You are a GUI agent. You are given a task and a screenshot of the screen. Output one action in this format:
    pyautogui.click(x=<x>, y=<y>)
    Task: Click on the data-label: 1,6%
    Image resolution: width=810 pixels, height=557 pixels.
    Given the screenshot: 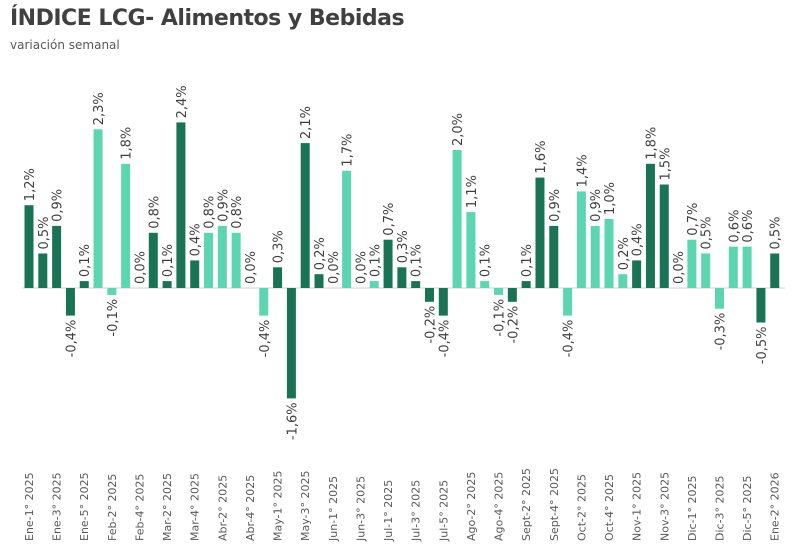 What is the action you would take?
    pyautogui.click(x=541, y=157)
    